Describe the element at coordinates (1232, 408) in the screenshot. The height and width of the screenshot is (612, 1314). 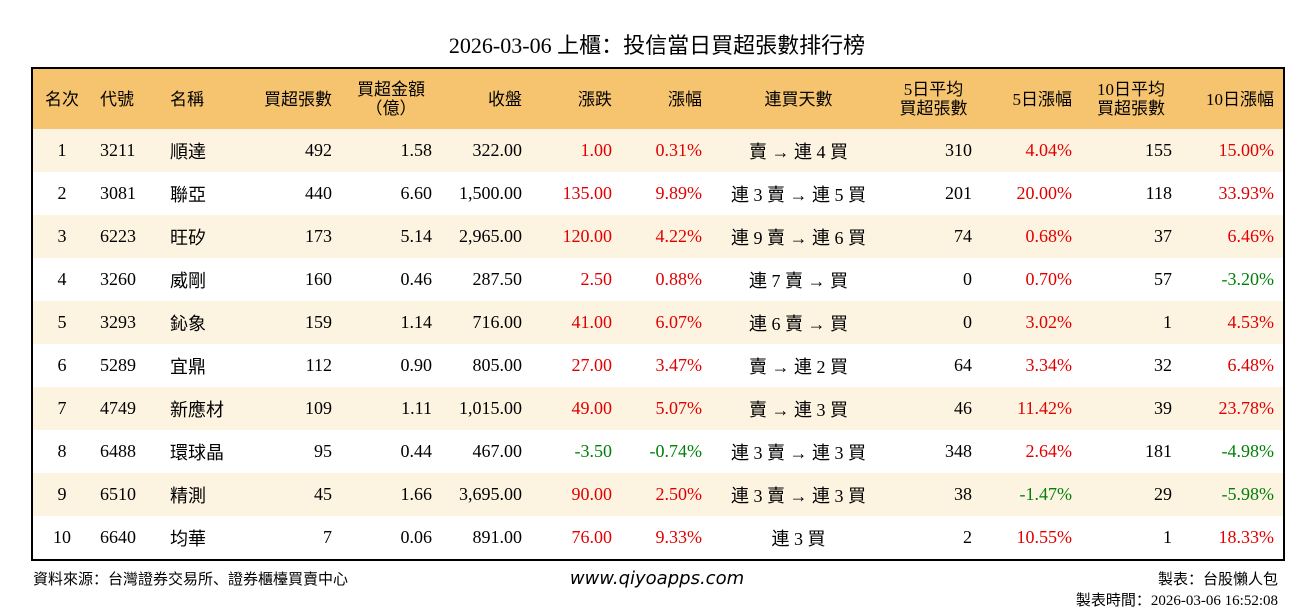
I see `change10-pct-cell: 23.78%` at that location.